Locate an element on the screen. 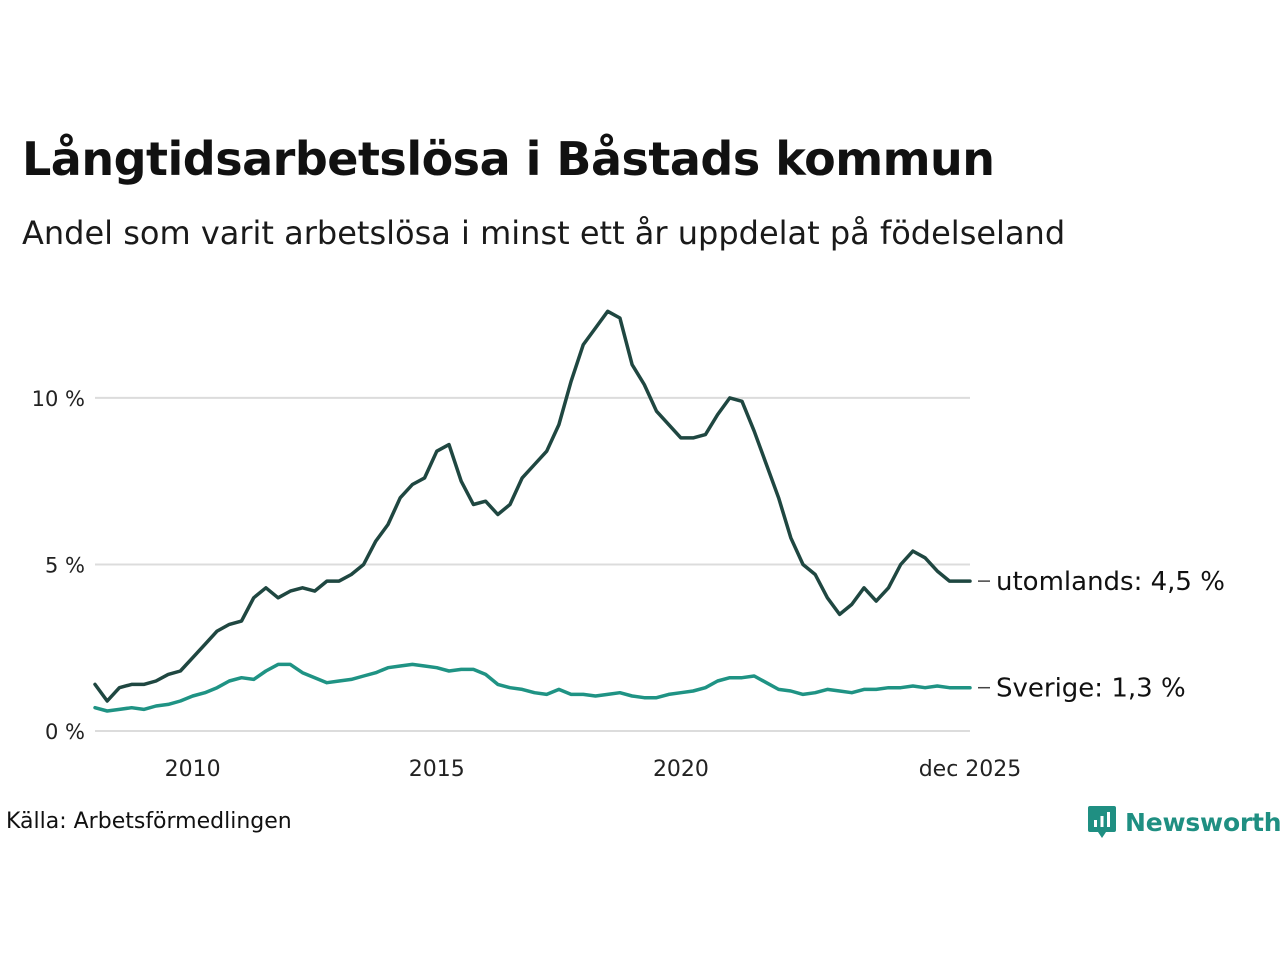 Image resolution: width=1280 pixels, height=960 pixels. y-axis-ticks: 0 % 5 % 10 % is located at coordinates (58, 565).